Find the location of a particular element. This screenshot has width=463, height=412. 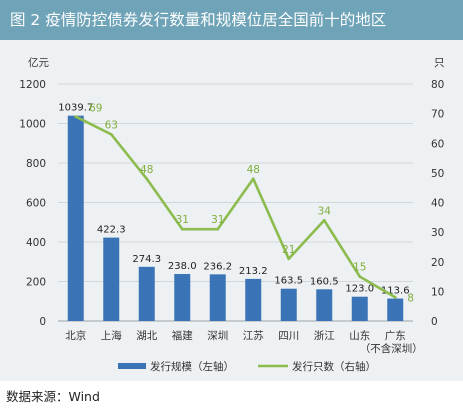

x-tick-label: 山东 is located at coordinates (359, 335).